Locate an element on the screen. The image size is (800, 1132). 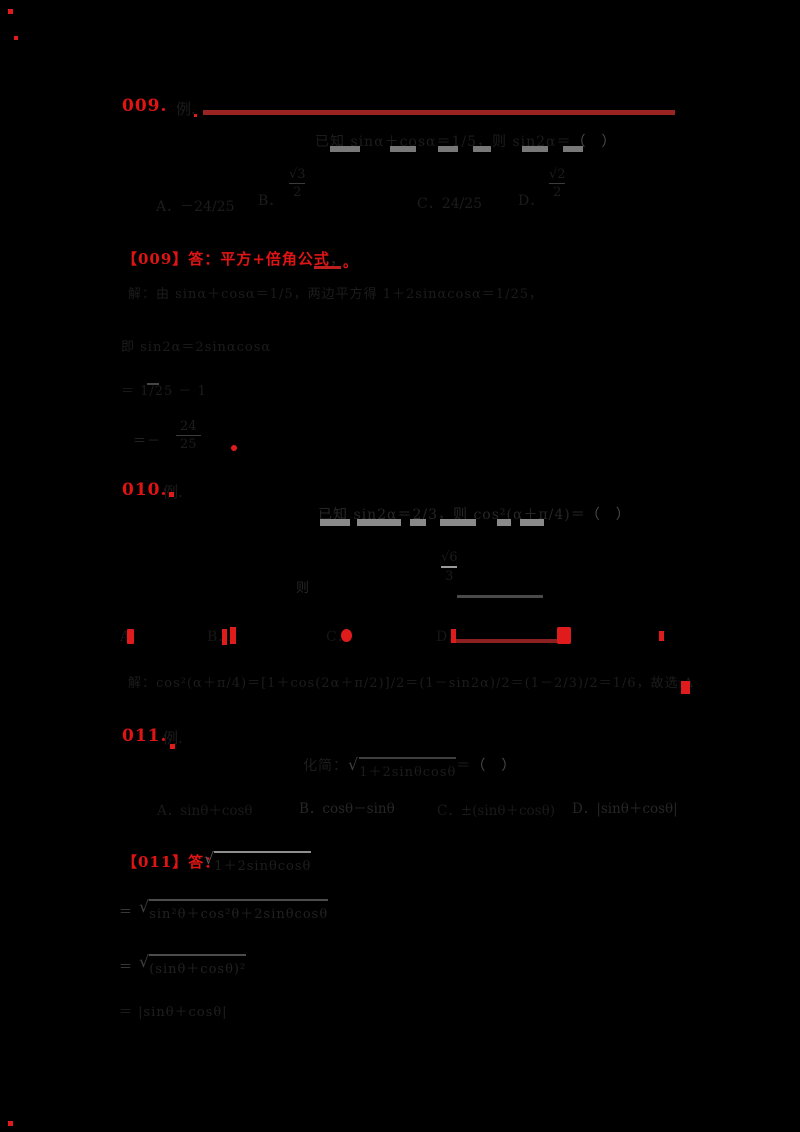
fraction-numerator: √6 is located at coordinates (449, 557).